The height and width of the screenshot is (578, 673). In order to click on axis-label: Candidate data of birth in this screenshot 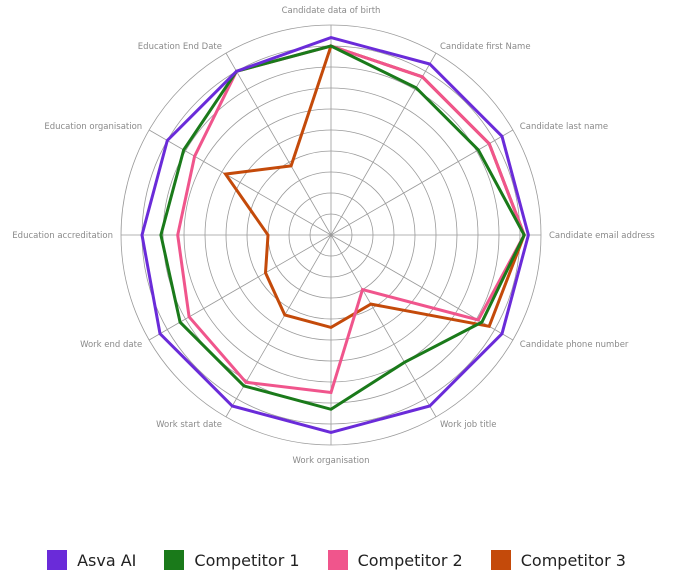, I will do `click(331, 11)`.